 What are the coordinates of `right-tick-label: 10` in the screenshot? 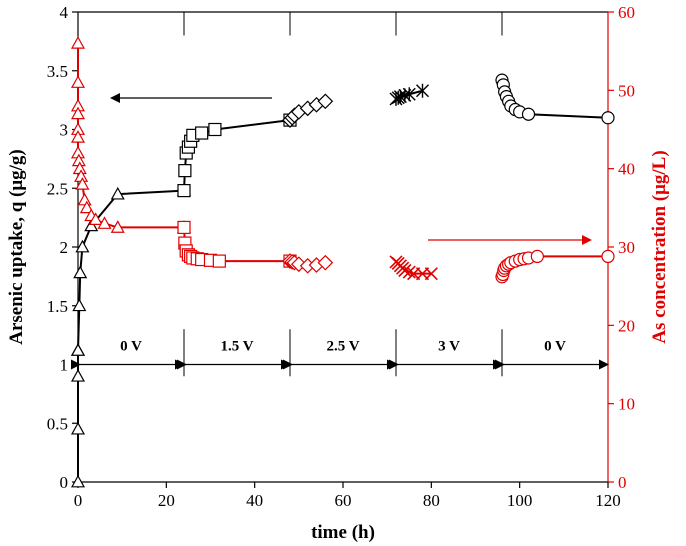 It's located at (626, 404).